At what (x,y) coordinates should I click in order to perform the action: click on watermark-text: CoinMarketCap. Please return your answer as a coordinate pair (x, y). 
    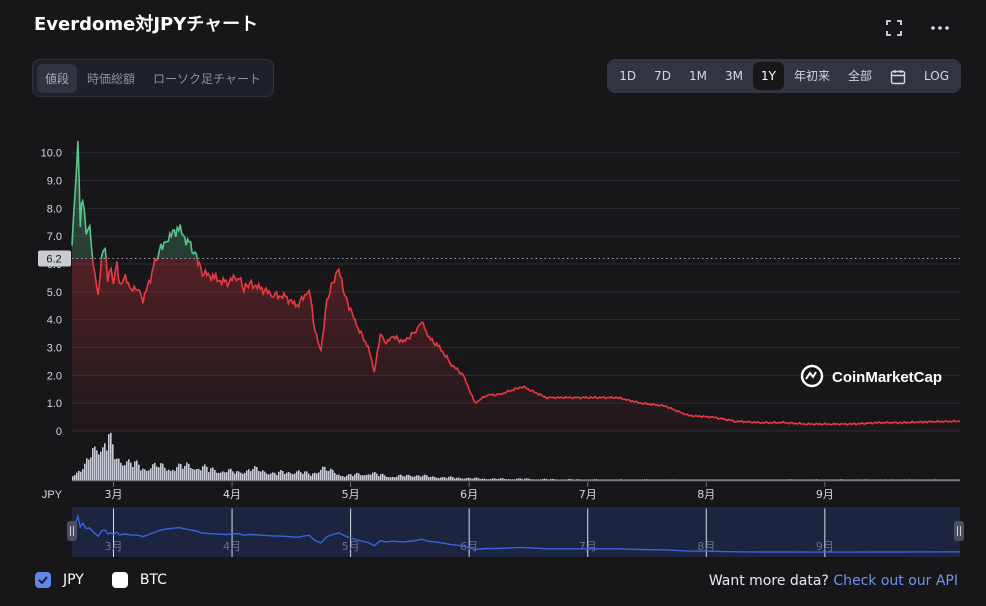
    Looking at the image, I should click on (887, 377).